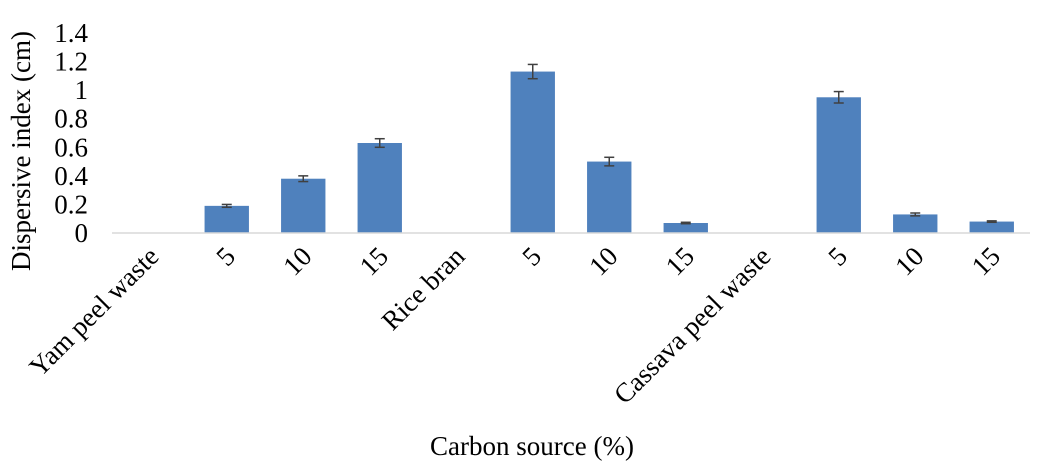  I want to click on x-tick-label: Yam peel waste, so click(93, 311).